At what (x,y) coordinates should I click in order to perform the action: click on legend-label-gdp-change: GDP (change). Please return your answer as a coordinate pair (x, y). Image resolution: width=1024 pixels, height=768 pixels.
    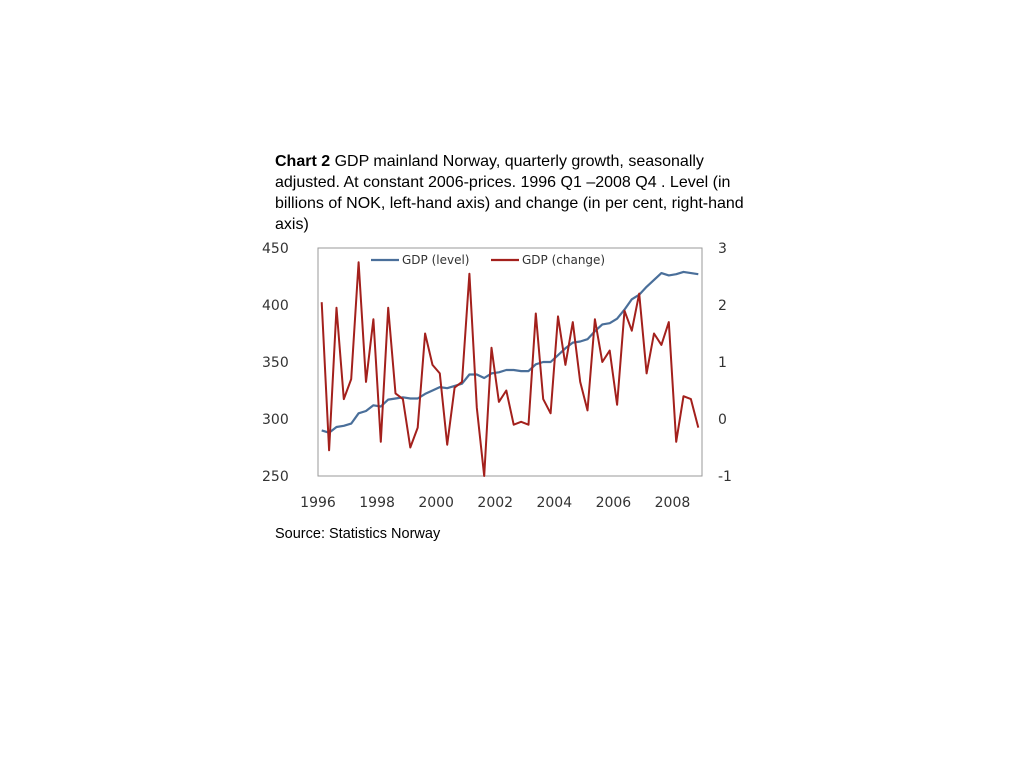
    Looking at the image, I should click on (563, 260).